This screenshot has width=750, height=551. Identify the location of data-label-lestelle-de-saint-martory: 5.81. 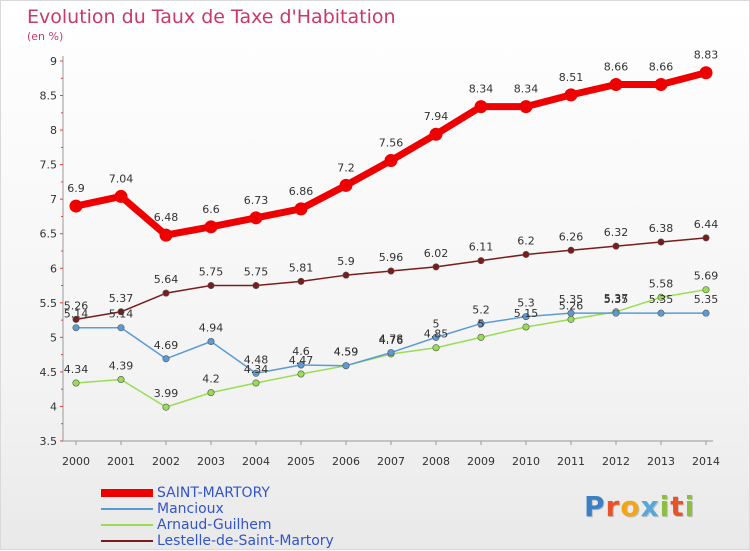
(301, 267).